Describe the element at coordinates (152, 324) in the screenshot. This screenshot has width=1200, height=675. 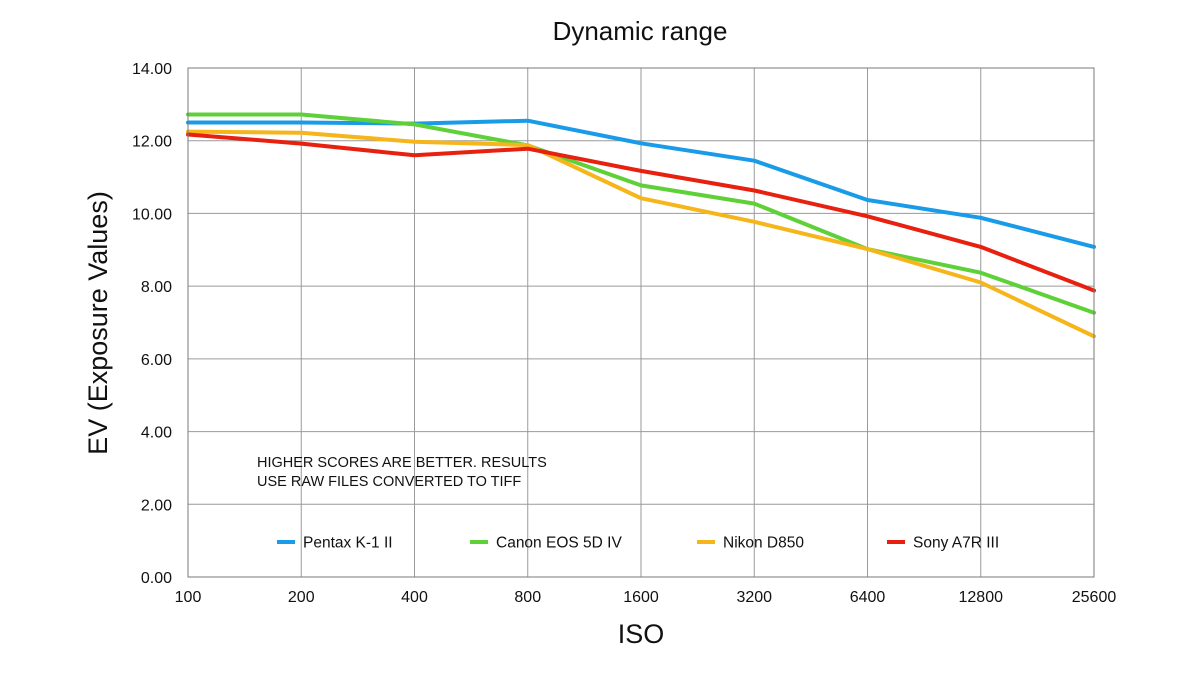
I see `y-axis-ticks: 0.00 2.00 4.00 6.00 8.00 10.00 12.00 14.00` at that location.